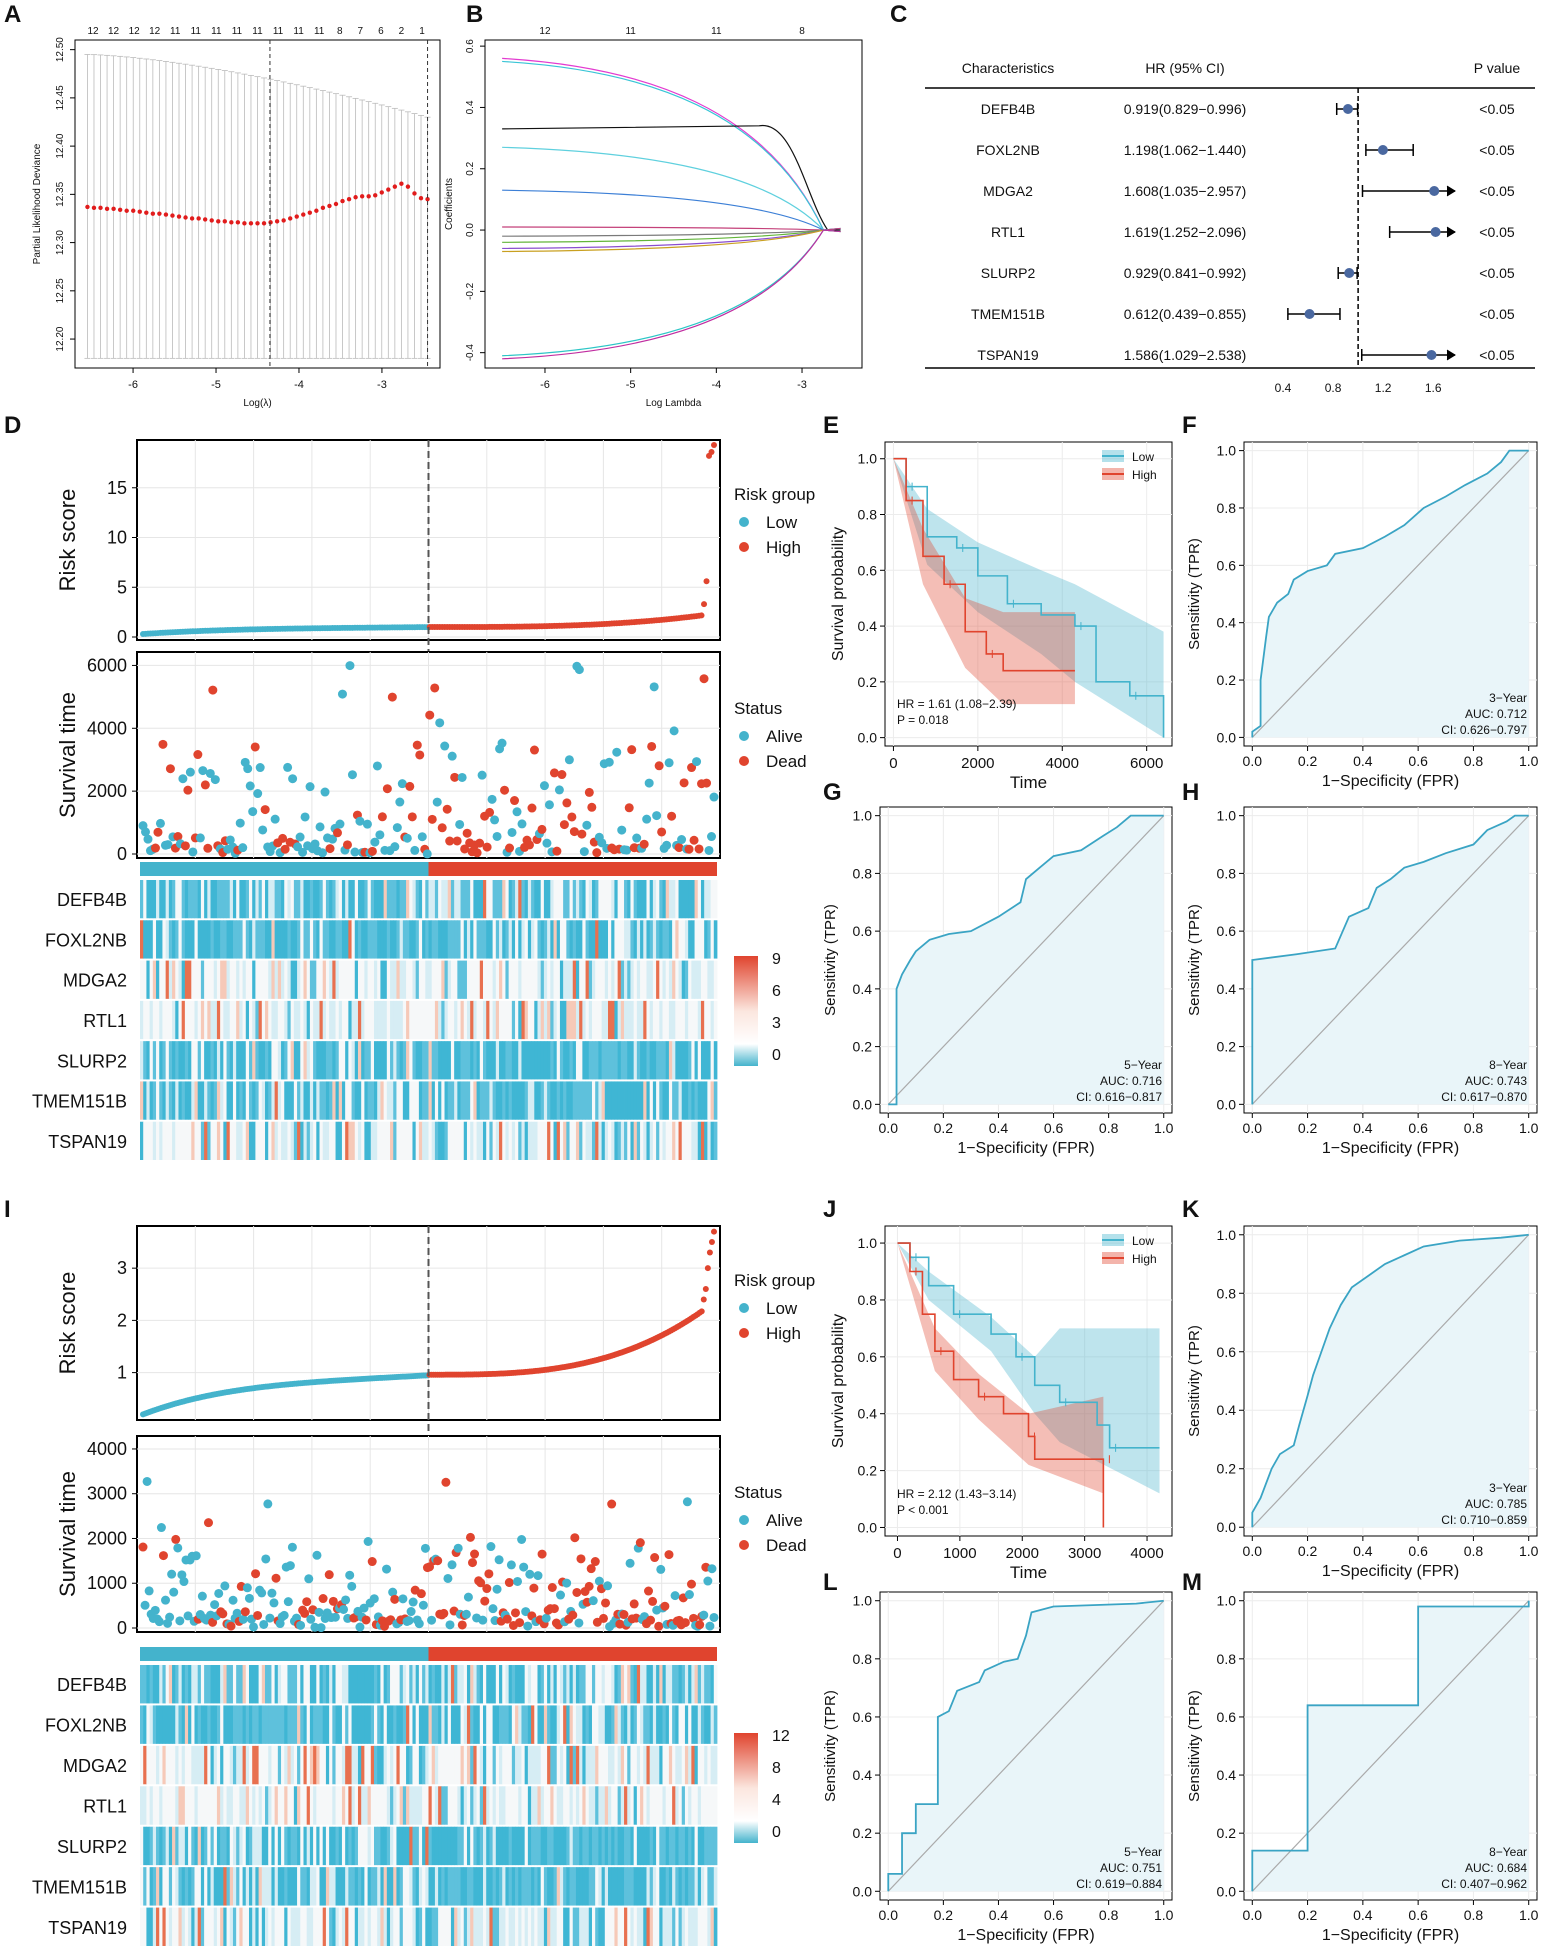 Image resolution: width=1547 pixels, height=1956 pixels. I want to click on y-tick-label: 0.2, so click(868, 1471).